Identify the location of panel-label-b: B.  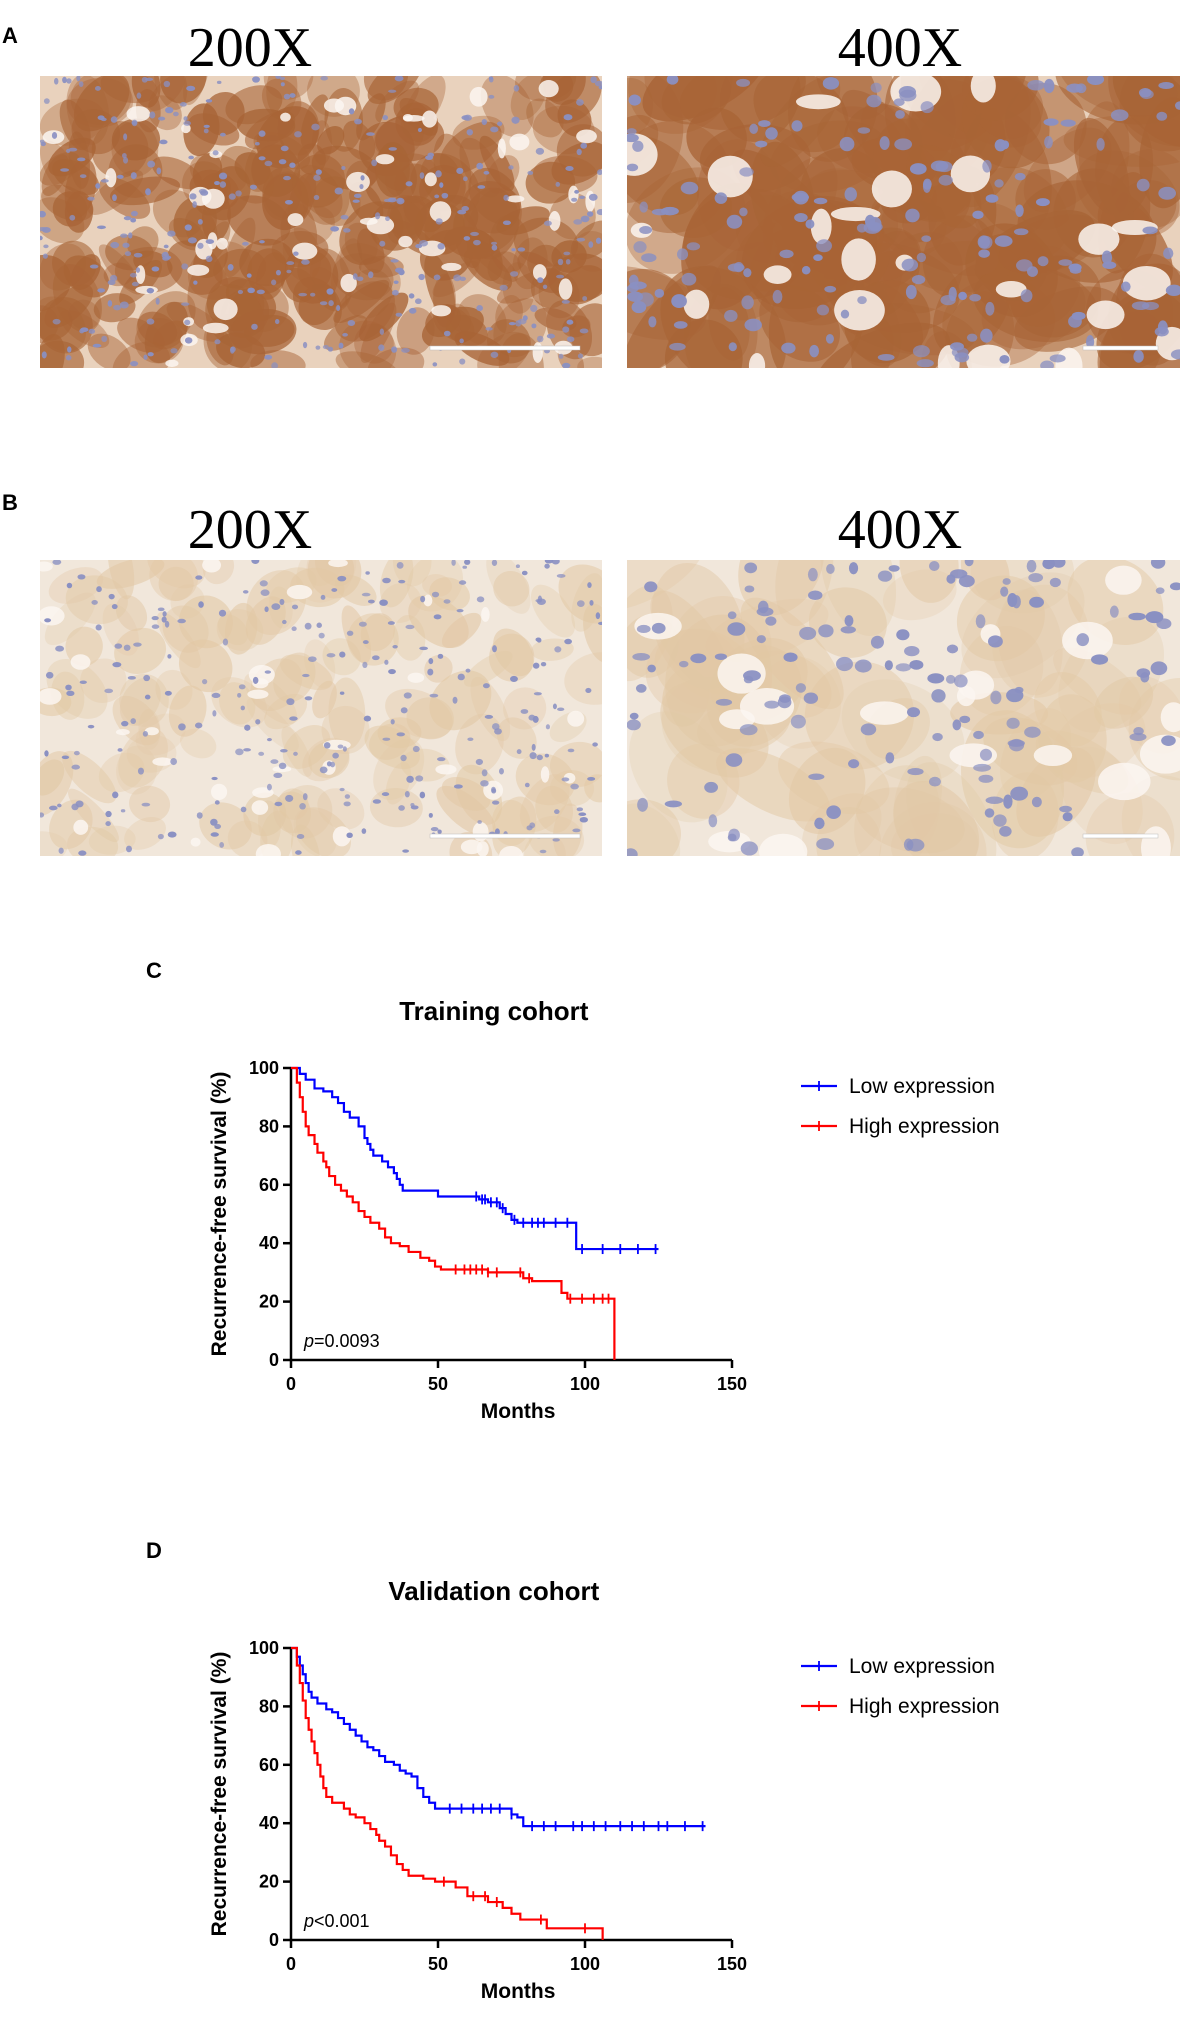
(10, 502).